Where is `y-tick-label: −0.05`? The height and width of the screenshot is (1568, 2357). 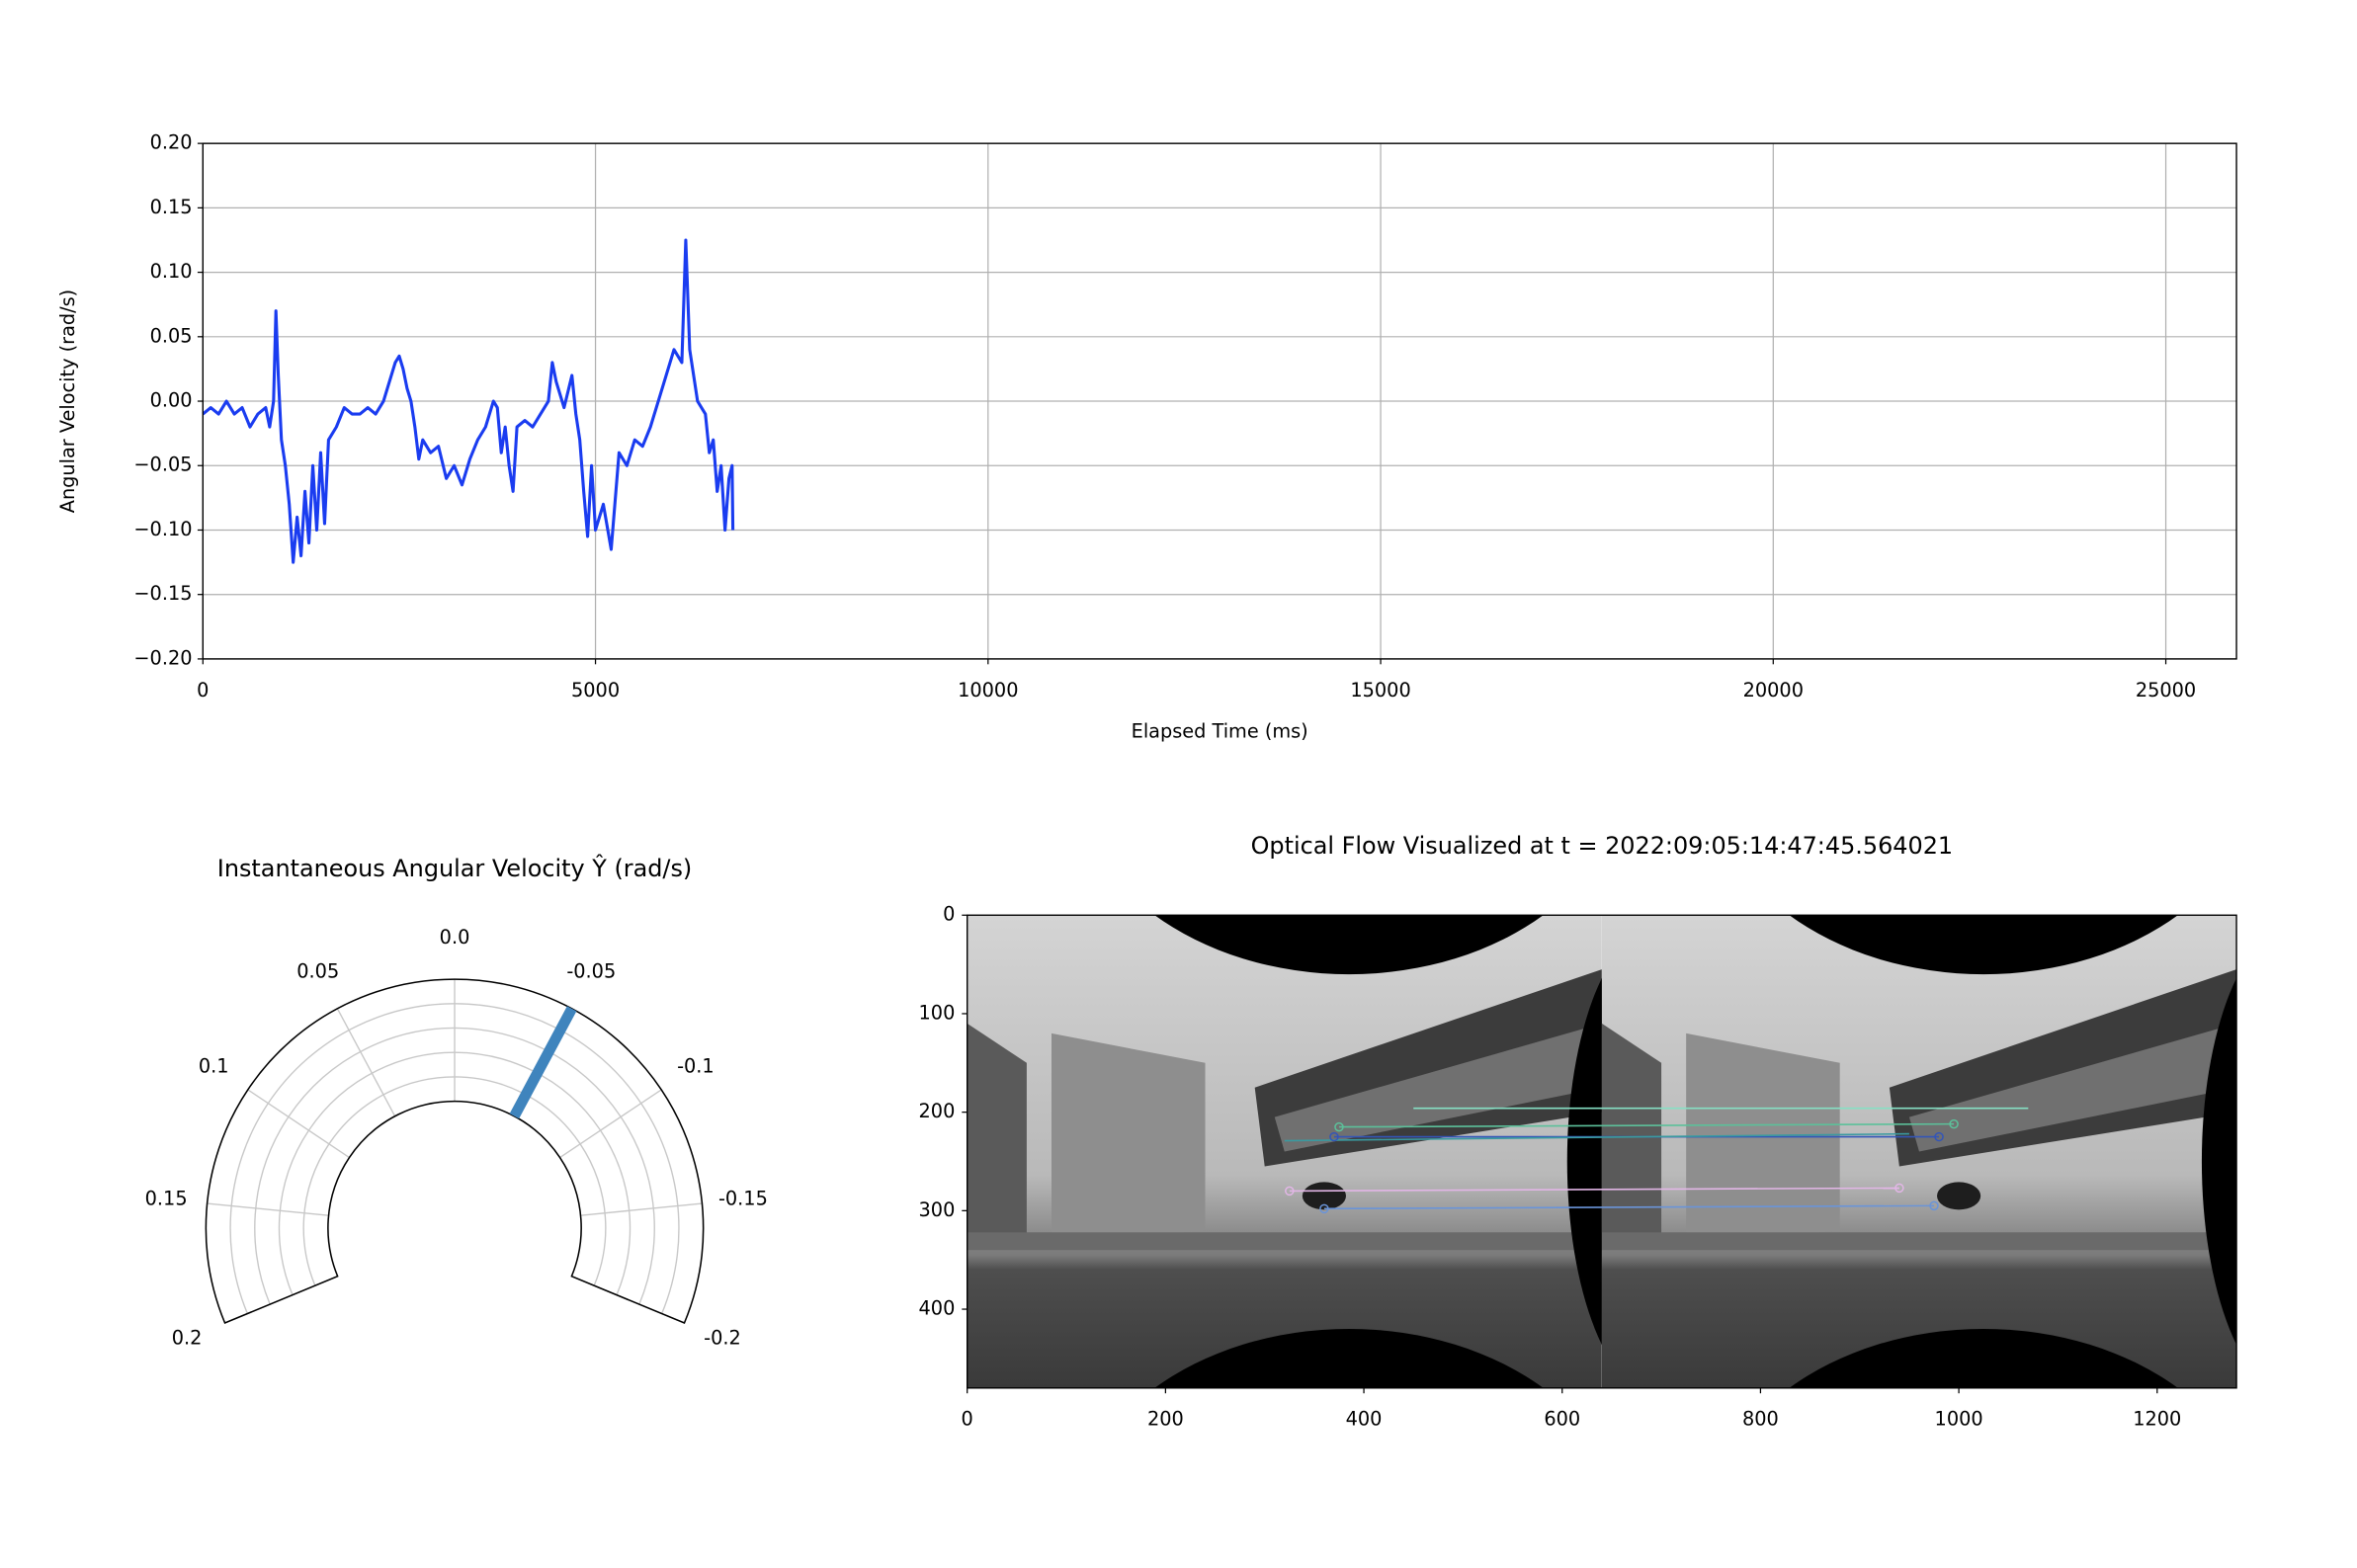
y-tick-label: −0.05 is located at coordinates (163, 465).